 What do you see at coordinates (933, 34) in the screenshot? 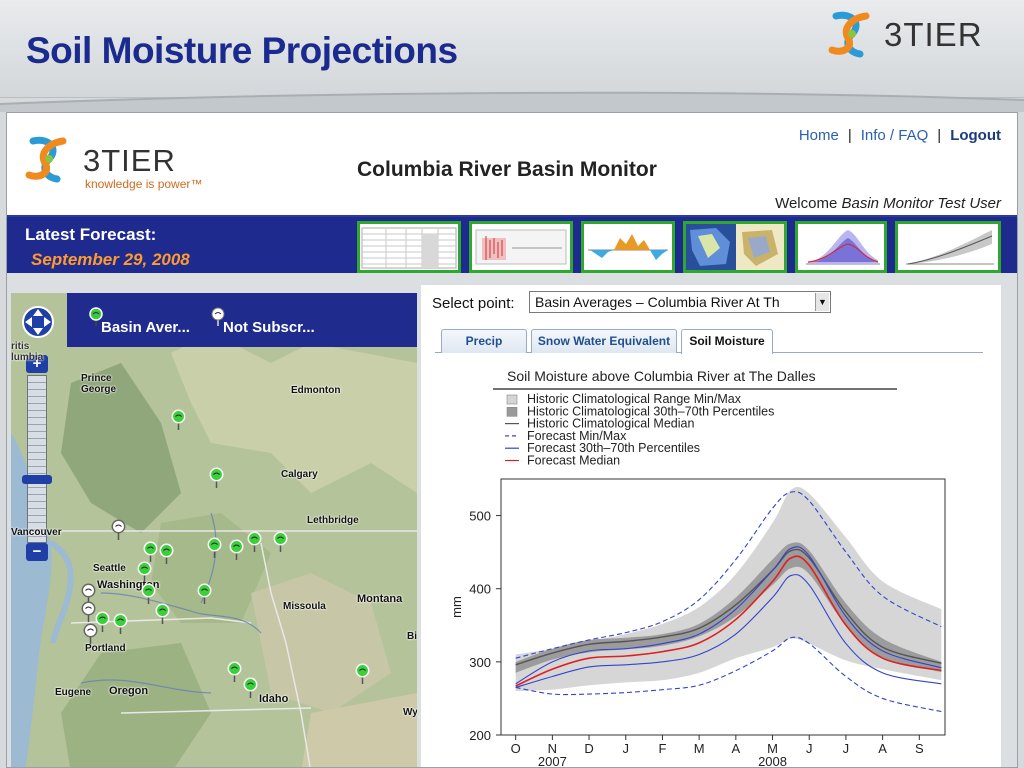
I see `slide-logo-text: 3TIER` at bounding box center [933, 34].